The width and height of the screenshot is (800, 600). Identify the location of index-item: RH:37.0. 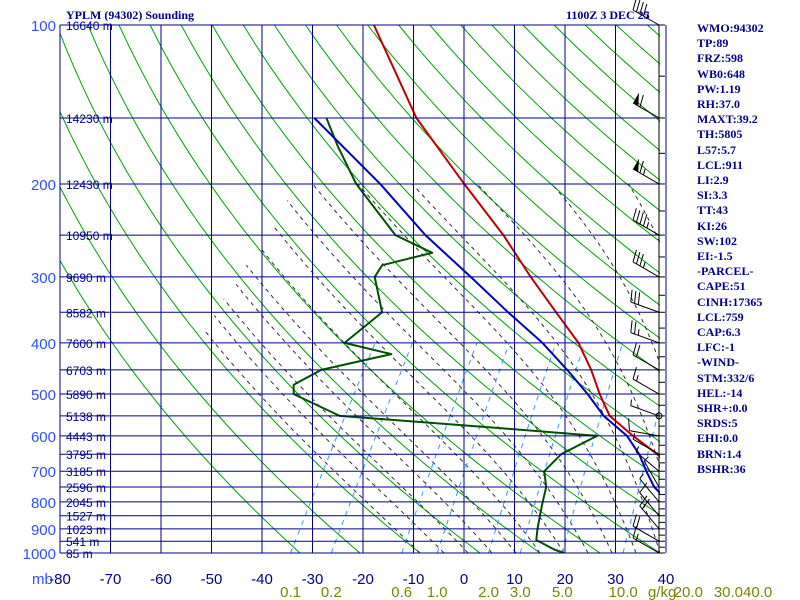
(718, 104).